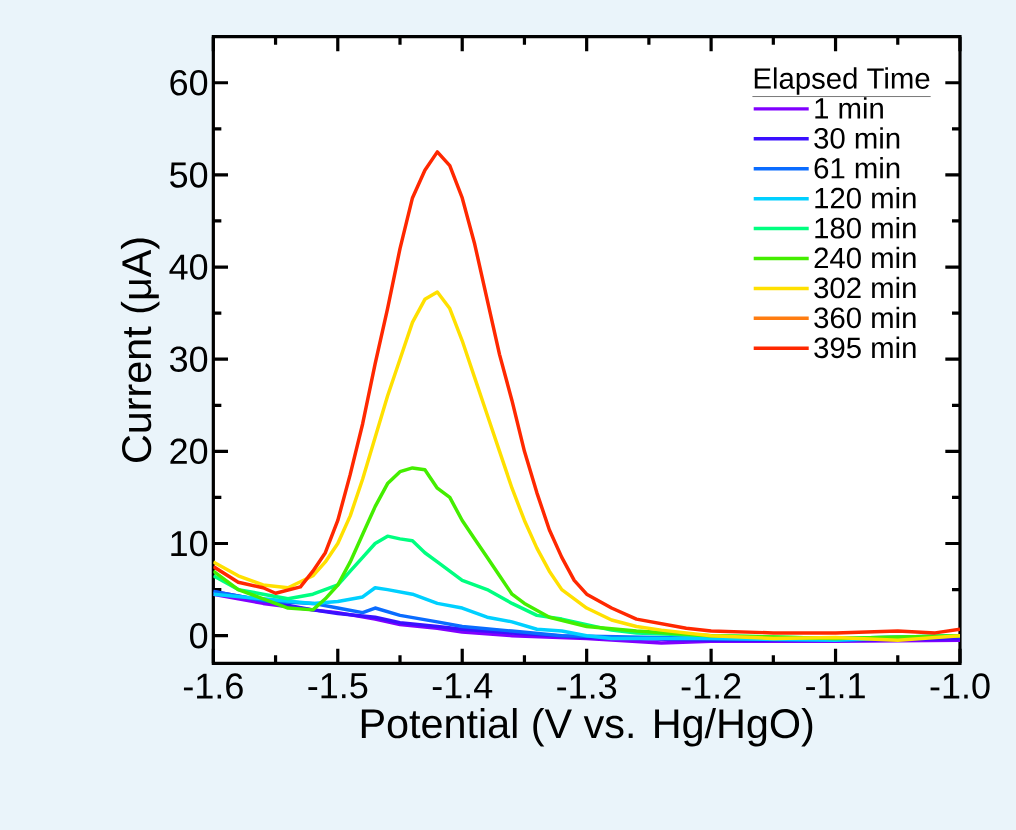  What do you see at coordinates (842, 81) in the screenshot?
I see `legend-title: Elapsed Time` at bounding box center [842, 81].